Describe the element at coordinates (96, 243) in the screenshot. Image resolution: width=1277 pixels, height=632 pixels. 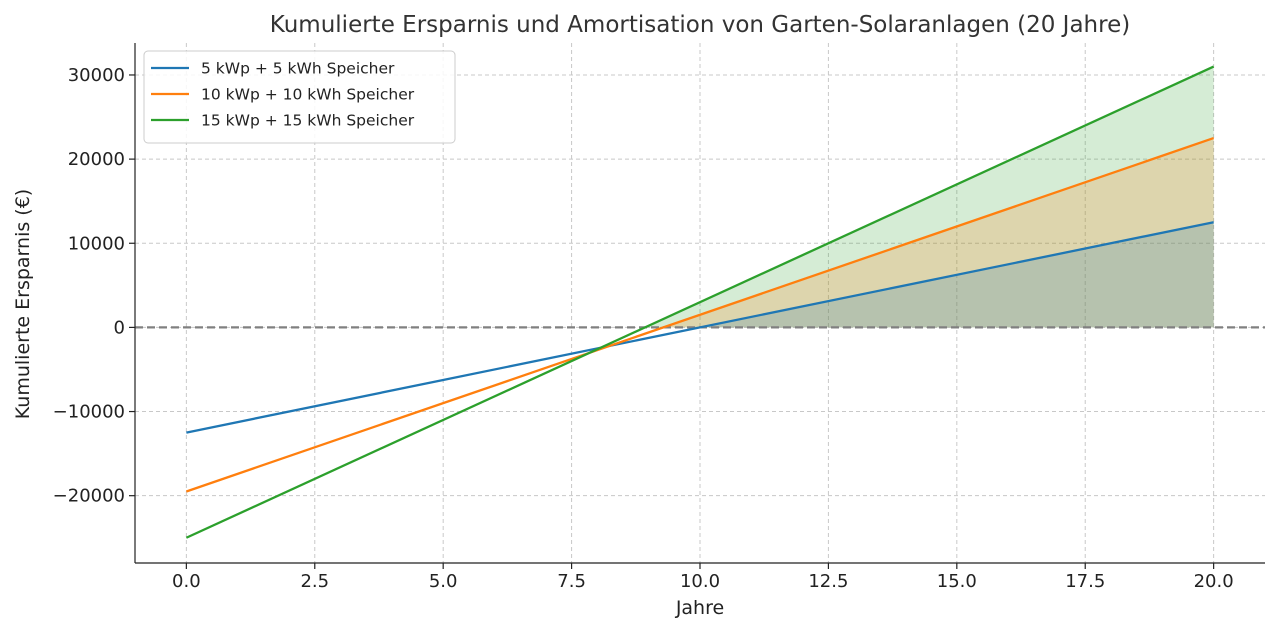
I see `y-tick-label: 10000` at that location.